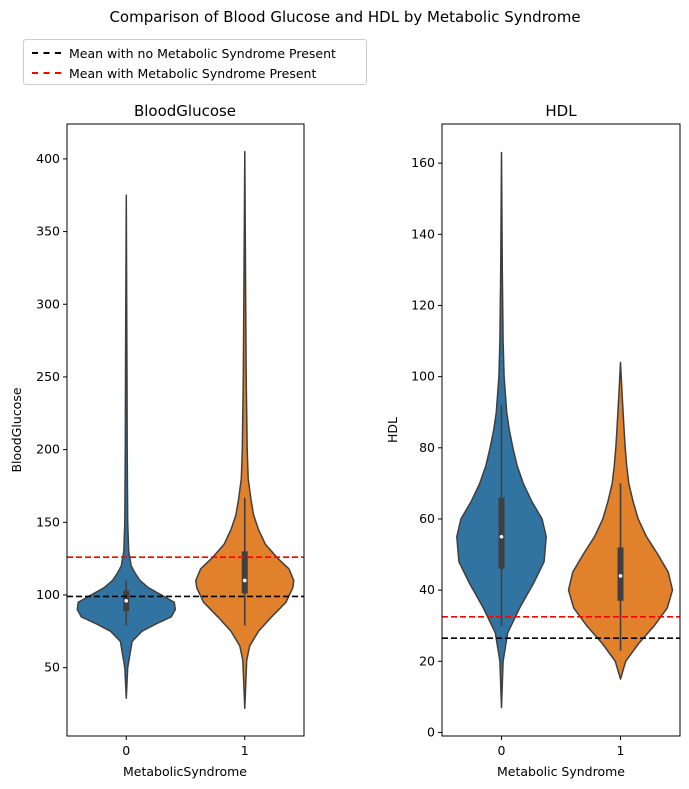 Image resolution: width=689 pixels, height=789 pixels. I want to click on hdl-x-tick-label-1: 1, so click(621, 750).